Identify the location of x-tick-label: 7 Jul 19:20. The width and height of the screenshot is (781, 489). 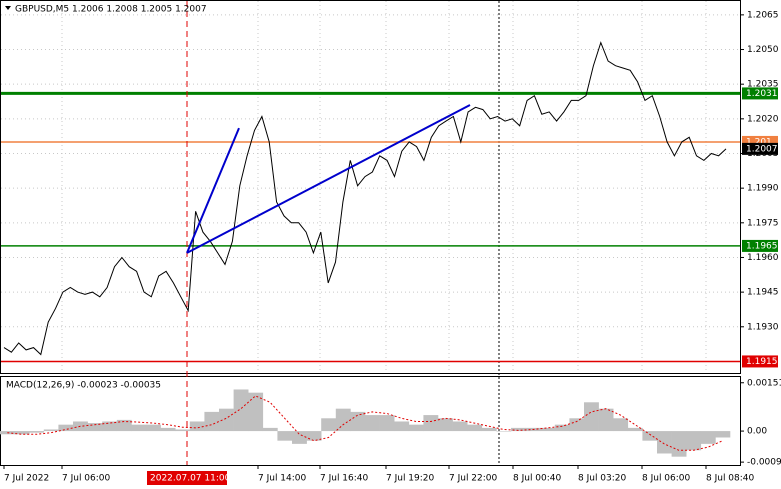
(410, 479).